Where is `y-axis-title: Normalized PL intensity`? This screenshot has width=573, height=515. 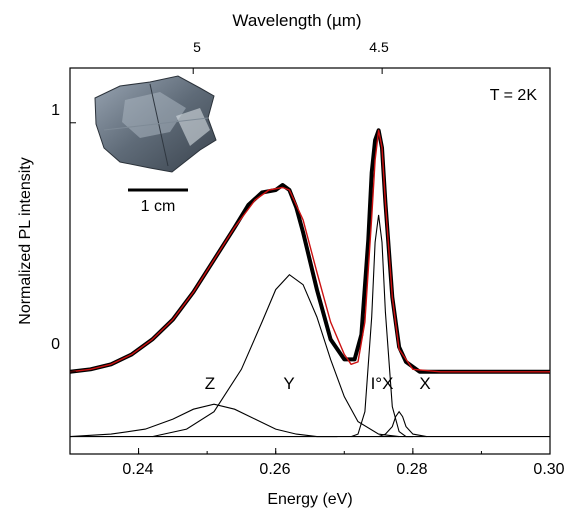 y-axis-title: Normalized PL intensity is located at coordinates (25, 240).